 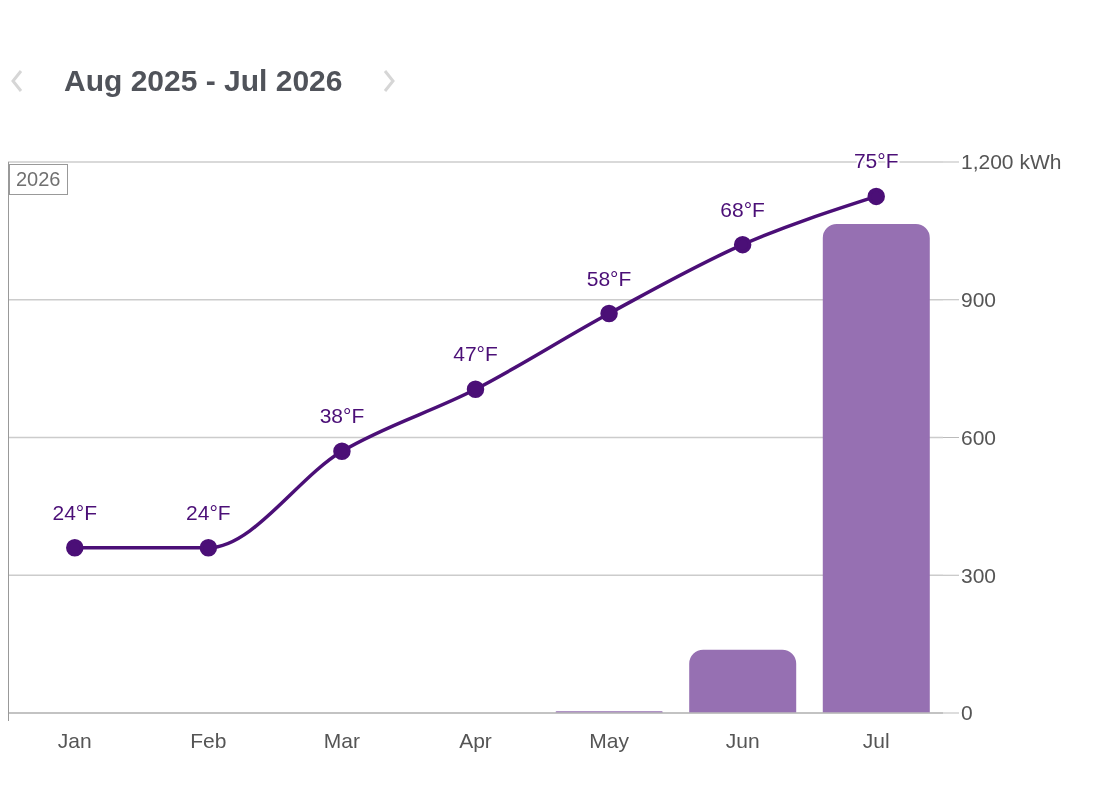 What do you see at coordinates (979, 300) in the screenshot?
I see `y-tick-label: 900` at bounding box center [979, 300].